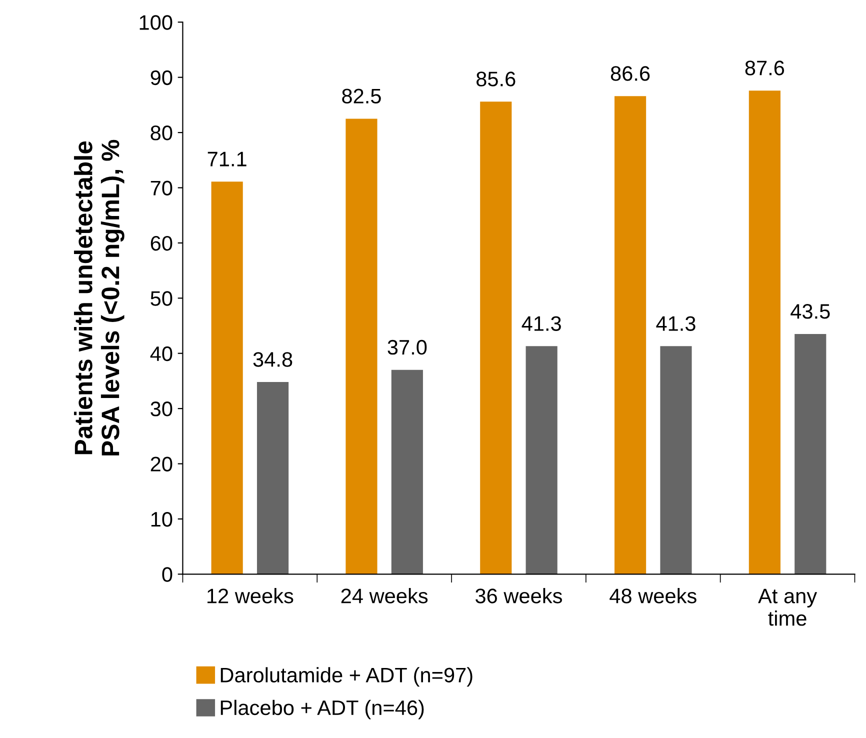 Image resolution: width=866 pixels, height=738 pixels. What do you see at coordinates (251, 596) in the screenshot?
I see `x-tick-label: 12 weeks` at bounding box center [251, 596].